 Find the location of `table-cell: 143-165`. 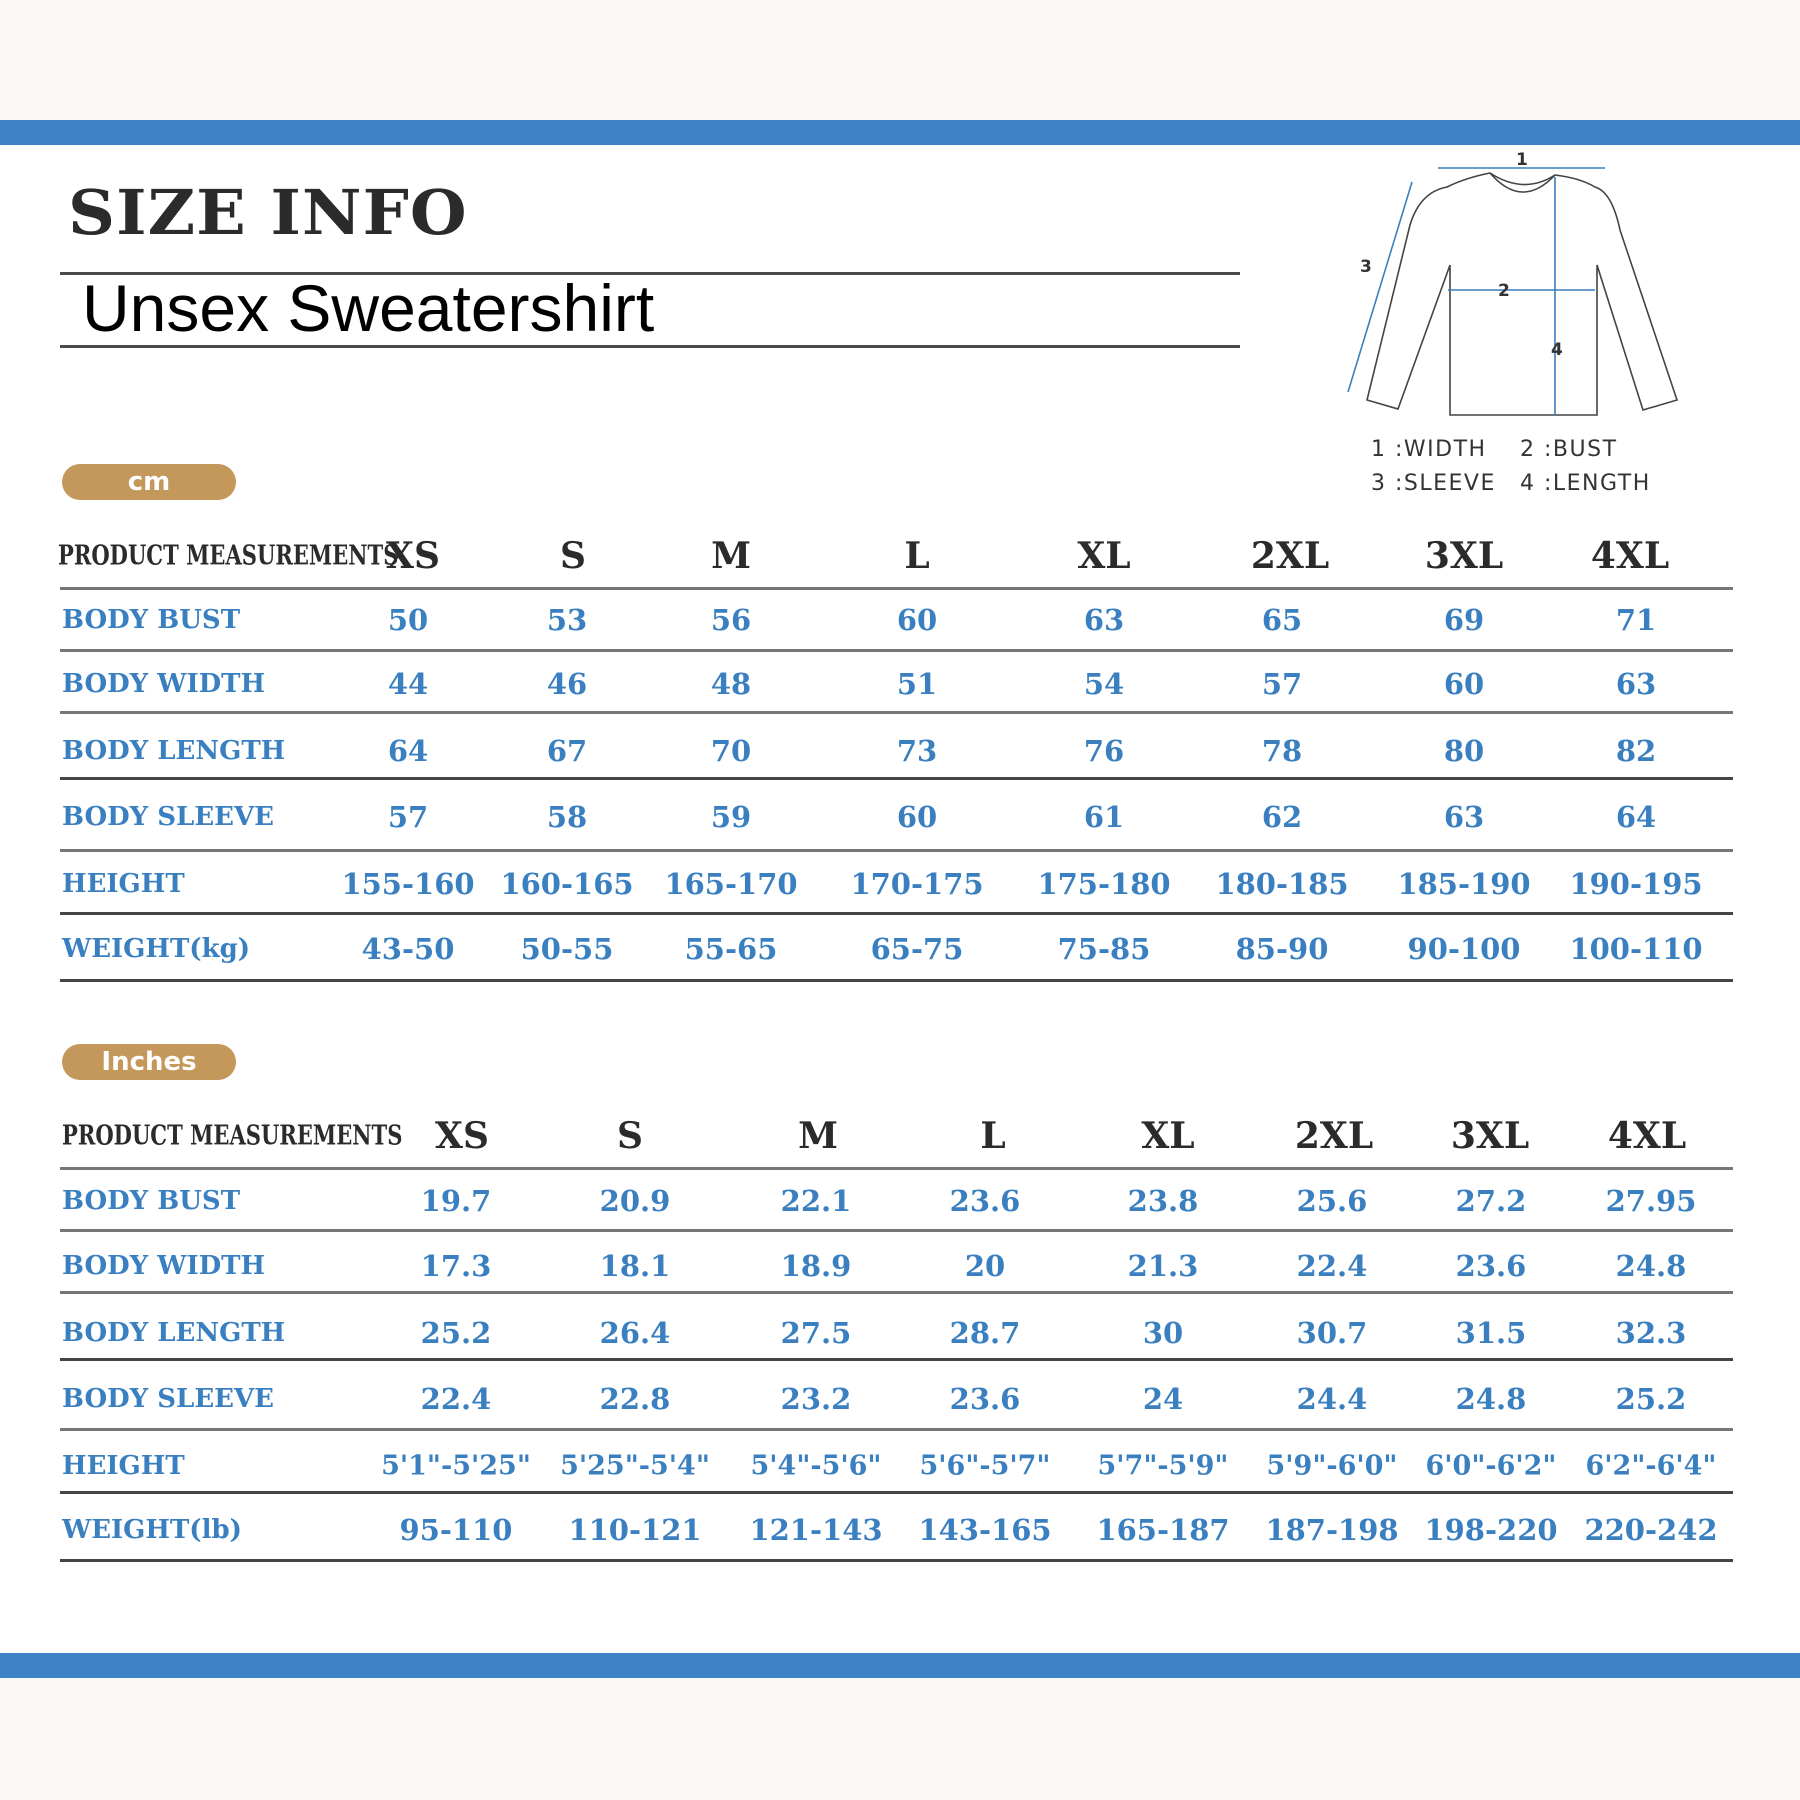

table-cell: 143-165 is located at coordinates (985, 1530).